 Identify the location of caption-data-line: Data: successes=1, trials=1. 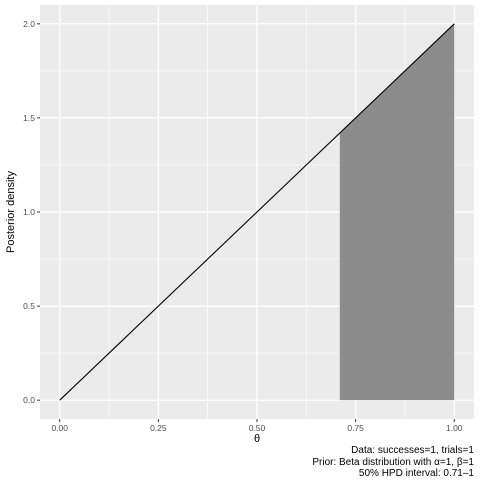
(412, 450).